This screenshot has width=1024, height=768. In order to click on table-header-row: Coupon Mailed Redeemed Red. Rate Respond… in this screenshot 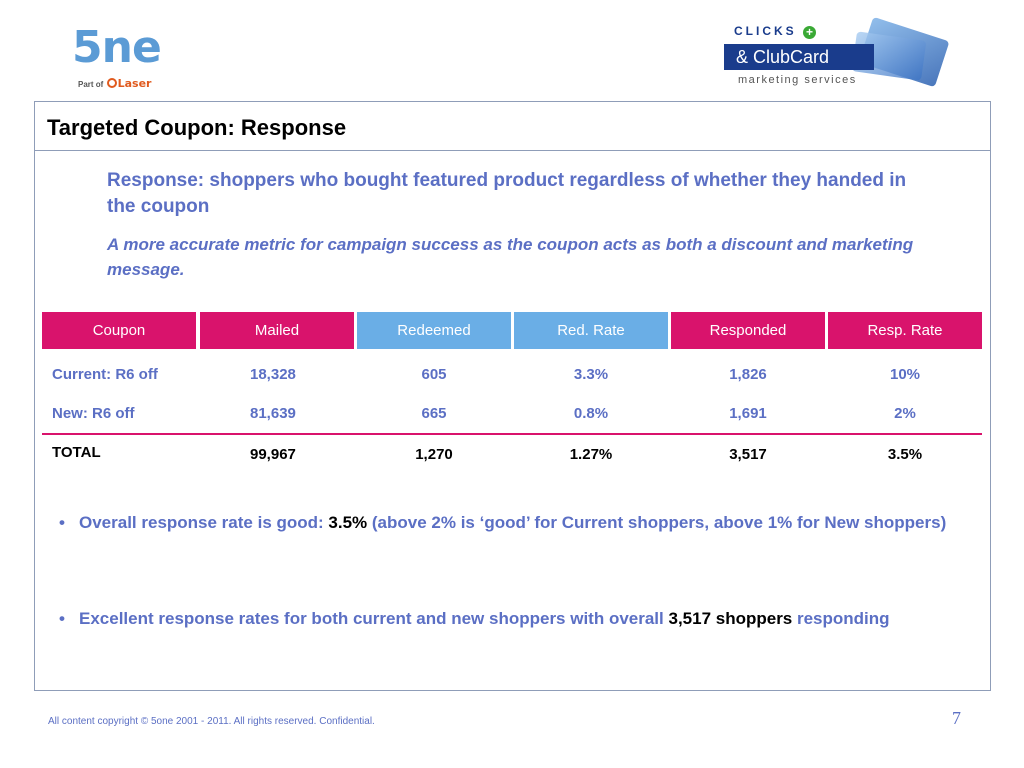, I will do `click(512, 330)`.